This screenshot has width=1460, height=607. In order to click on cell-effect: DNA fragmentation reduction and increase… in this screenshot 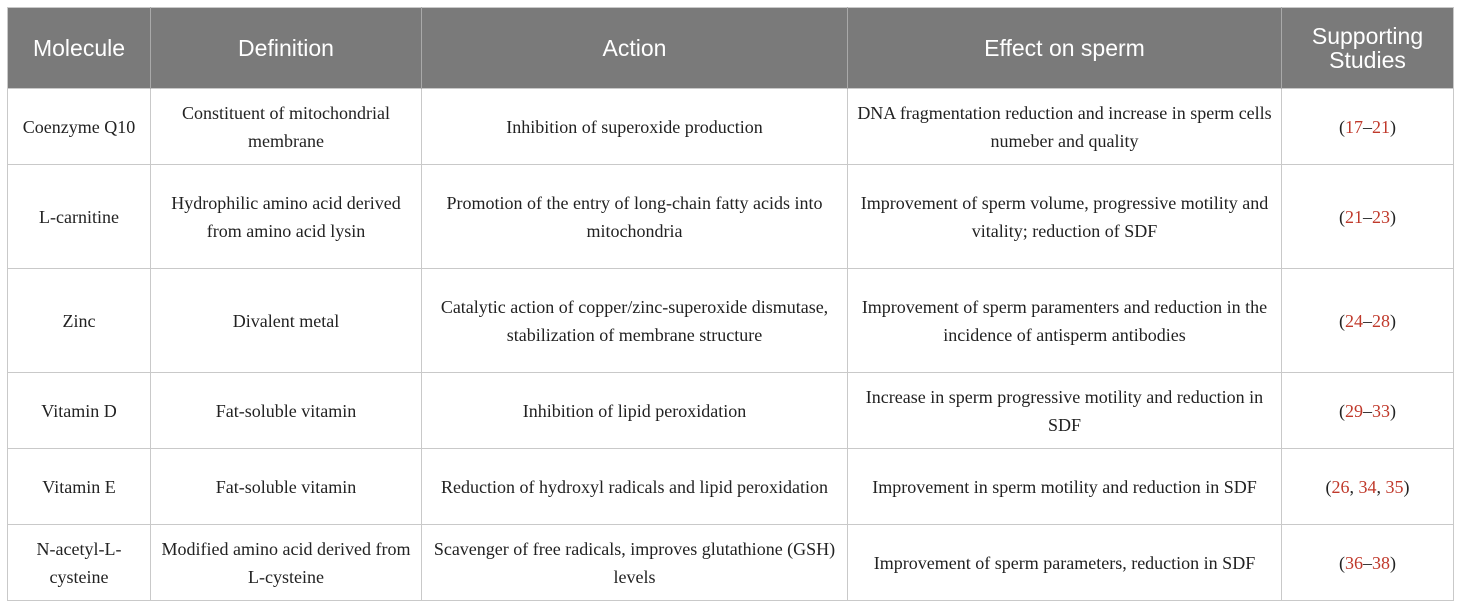, I will do `click(1064, 126)`.